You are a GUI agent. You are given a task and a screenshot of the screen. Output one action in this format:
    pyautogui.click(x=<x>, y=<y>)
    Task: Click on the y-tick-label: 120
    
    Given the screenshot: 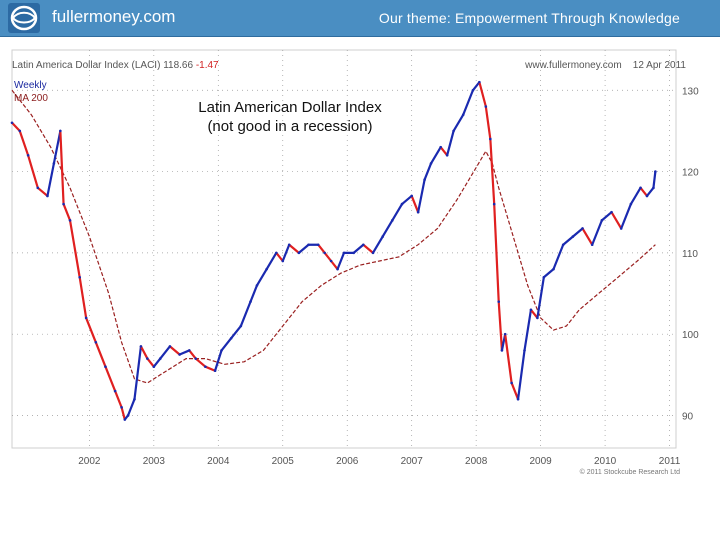 What is the action you would take?
    pyautogui.click(x=690, y=173)
    